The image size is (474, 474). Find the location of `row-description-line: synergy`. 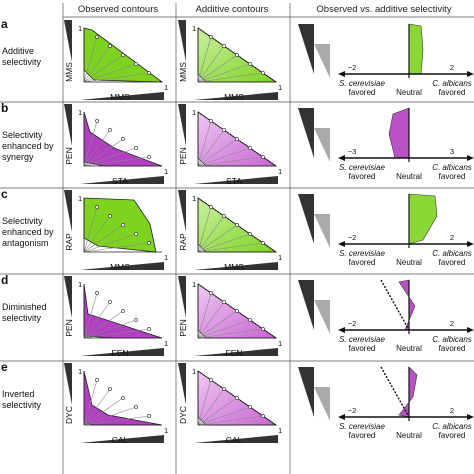

row-description-line: synergy is located at coordinates (18, 157).